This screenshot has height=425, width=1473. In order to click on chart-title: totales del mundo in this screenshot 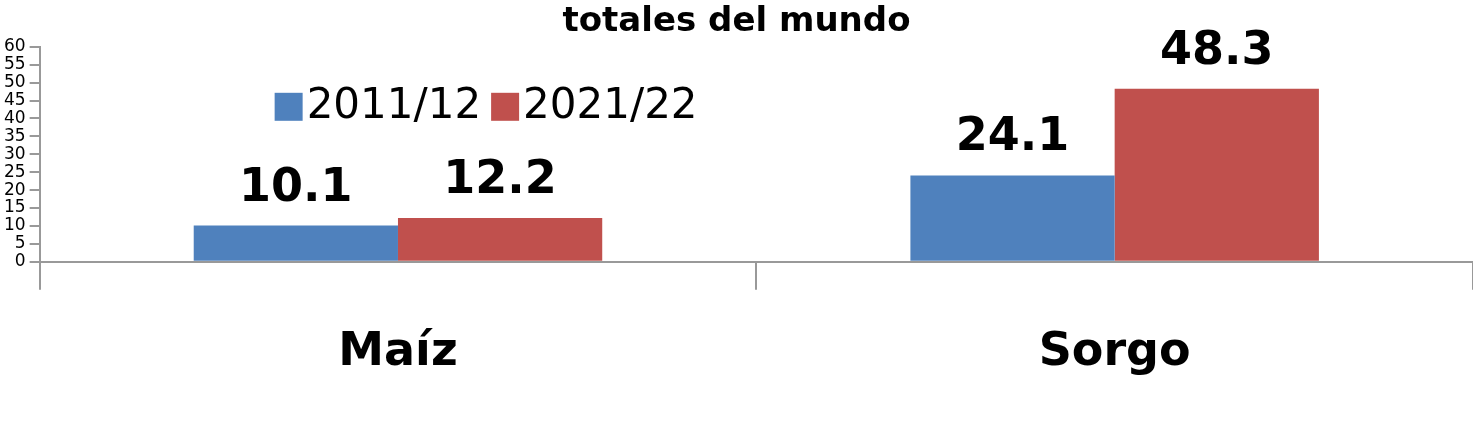, I will do `click(736, 20)`.